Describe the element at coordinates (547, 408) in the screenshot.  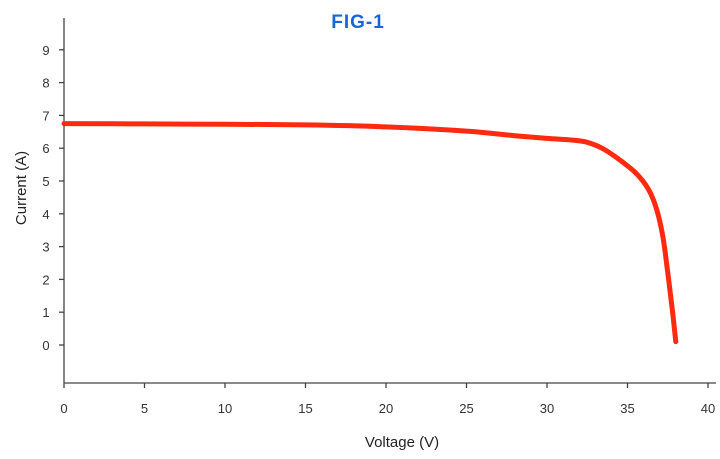
I see `x-tick-label: 30` at that location.